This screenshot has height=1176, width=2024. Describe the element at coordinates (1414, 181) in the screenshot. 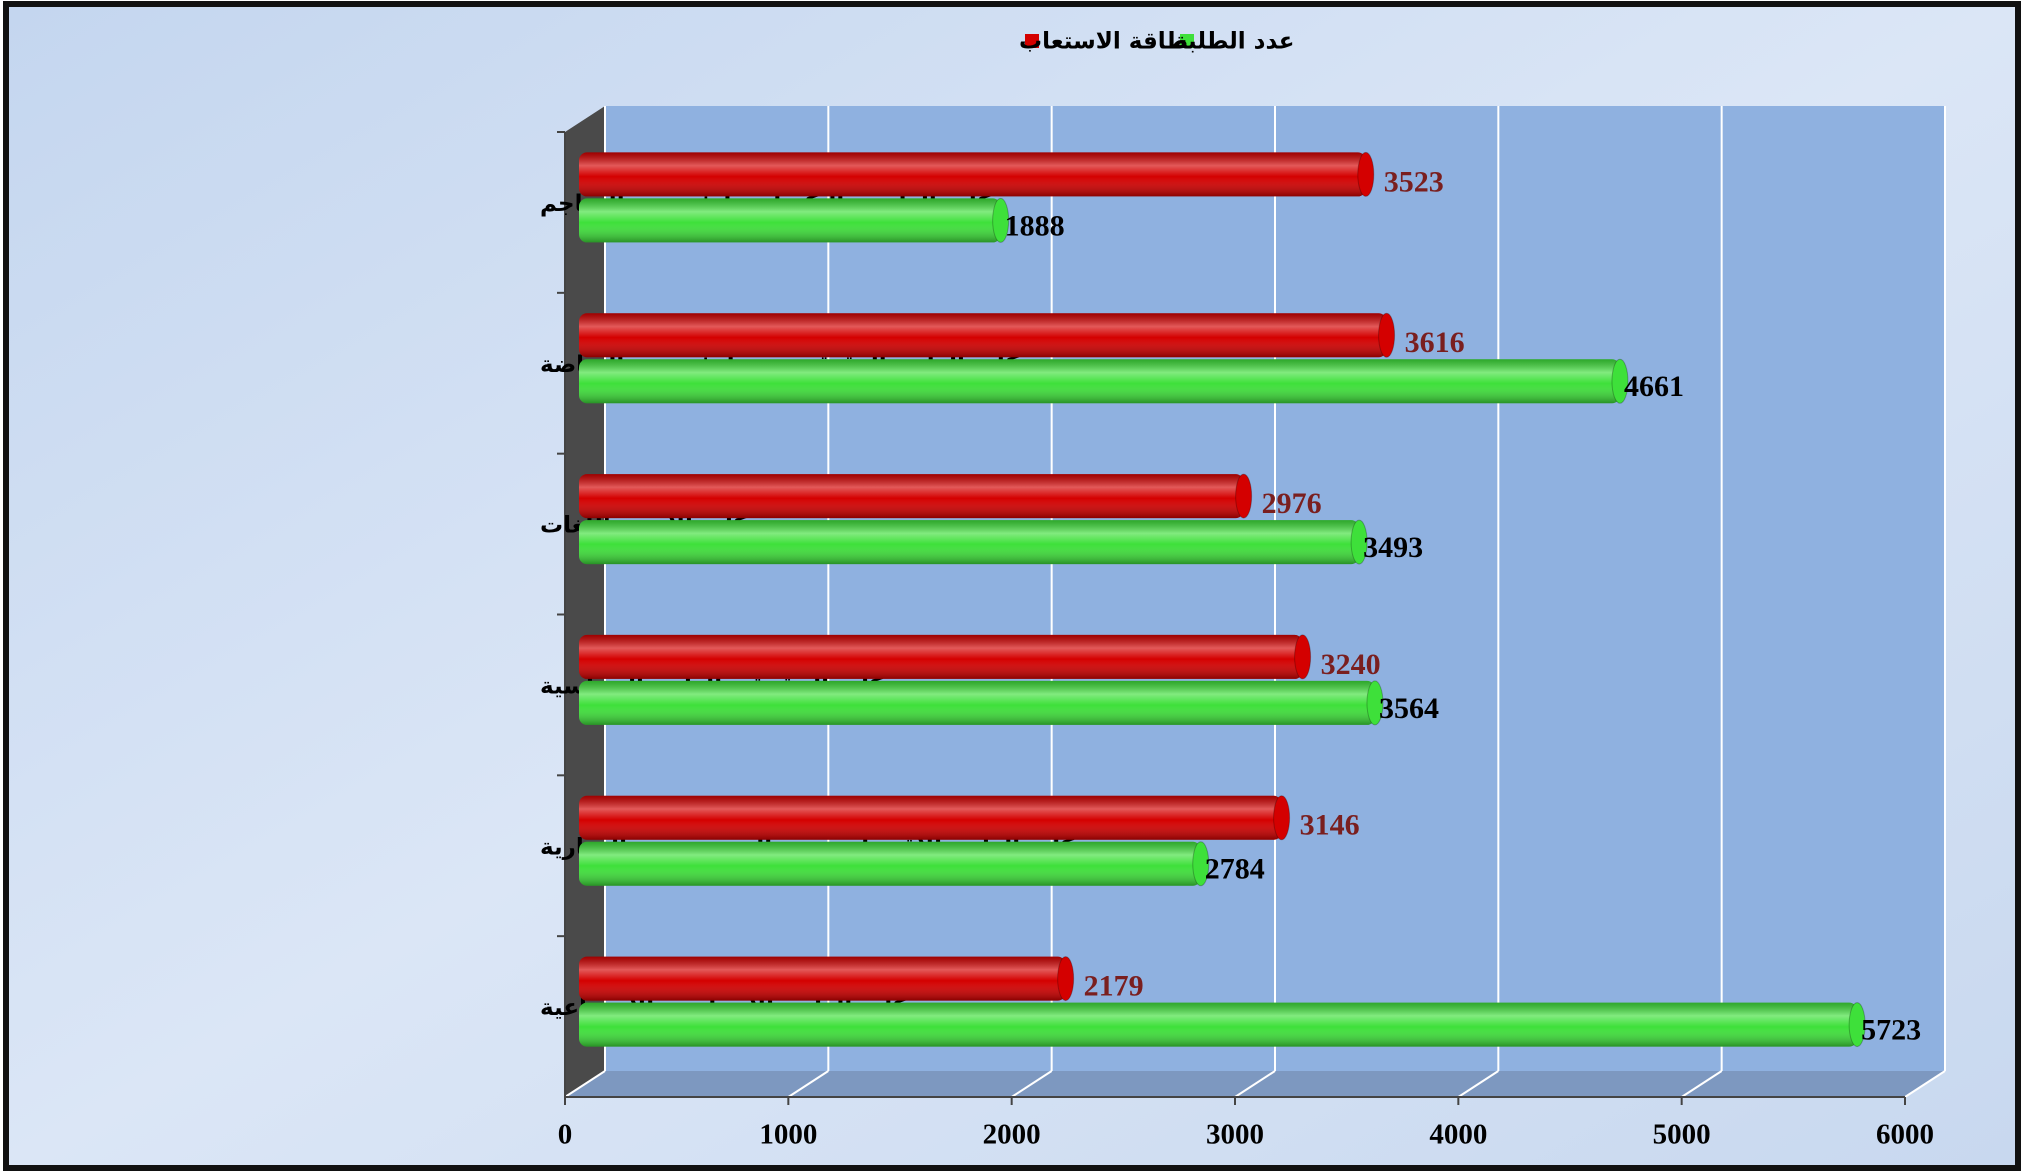

I see `value-label: 3523` at that location.